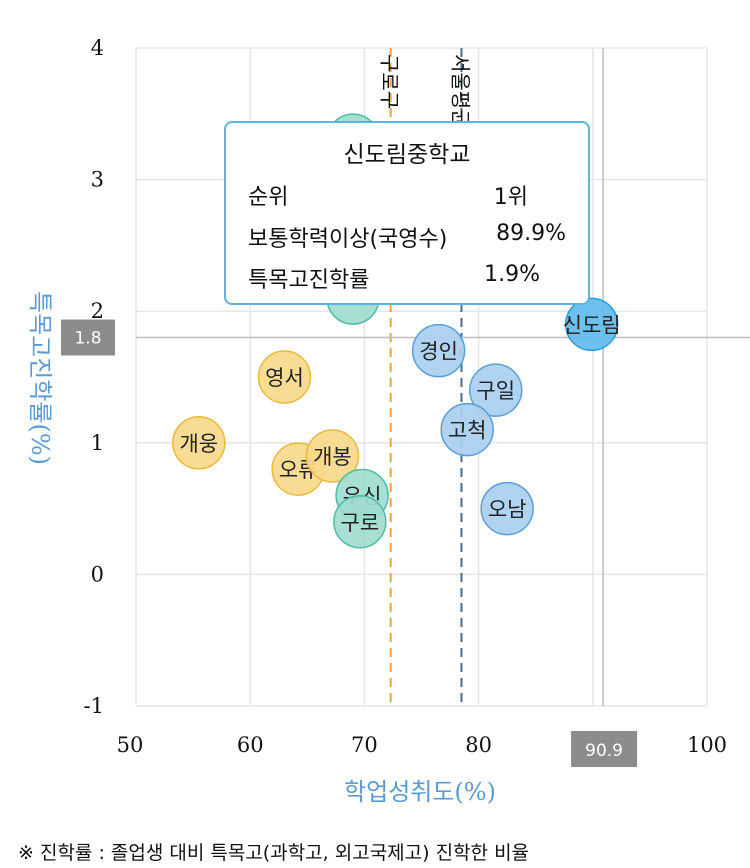 The height and width of the screenshot is (868, 750). Describe the element at coordinates (130, 745) in the screenshot. I see `x-tick-label-0: 50` at that location.